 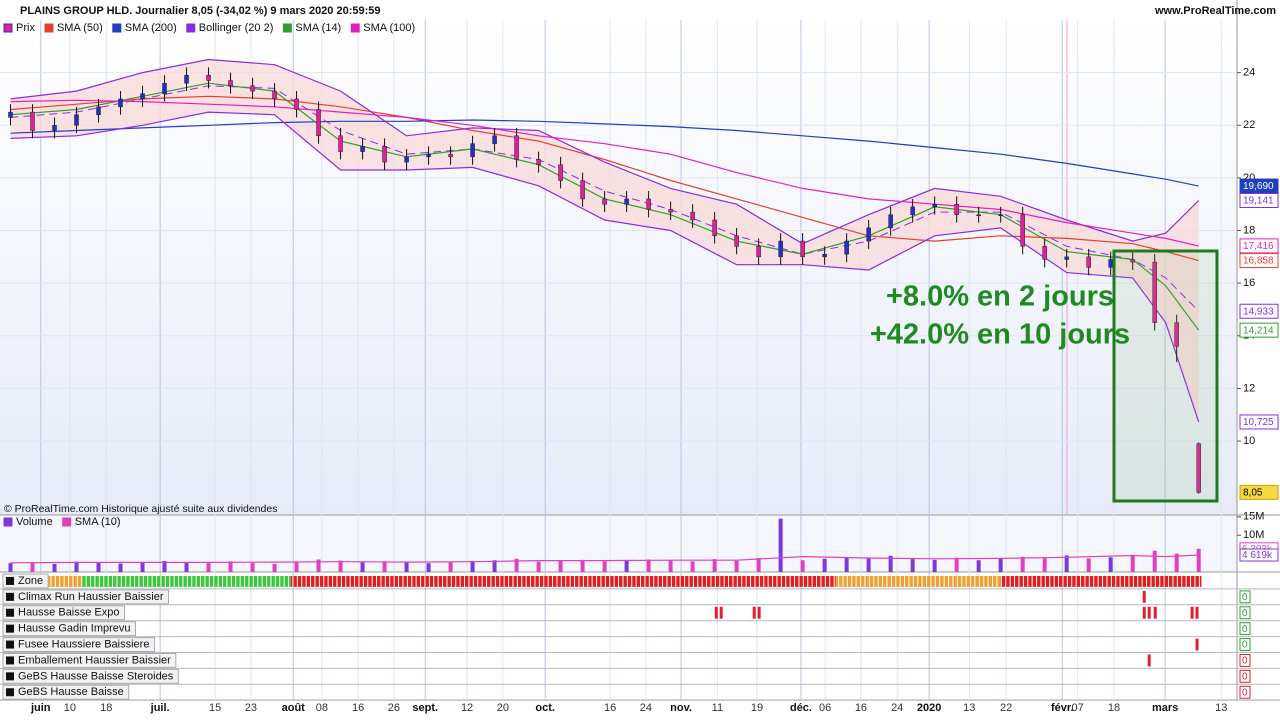 I want to click on price-label: 14,933, so click(x=1258, y=311).